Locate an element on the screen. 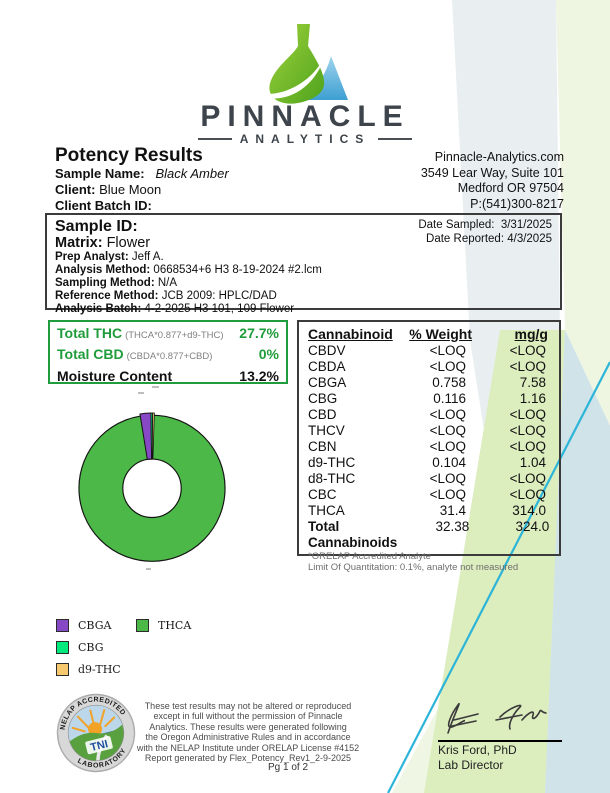 The height and width of the screenshot is (793, 610). client-value: Blue Moon is located at coordinates (130, 189).